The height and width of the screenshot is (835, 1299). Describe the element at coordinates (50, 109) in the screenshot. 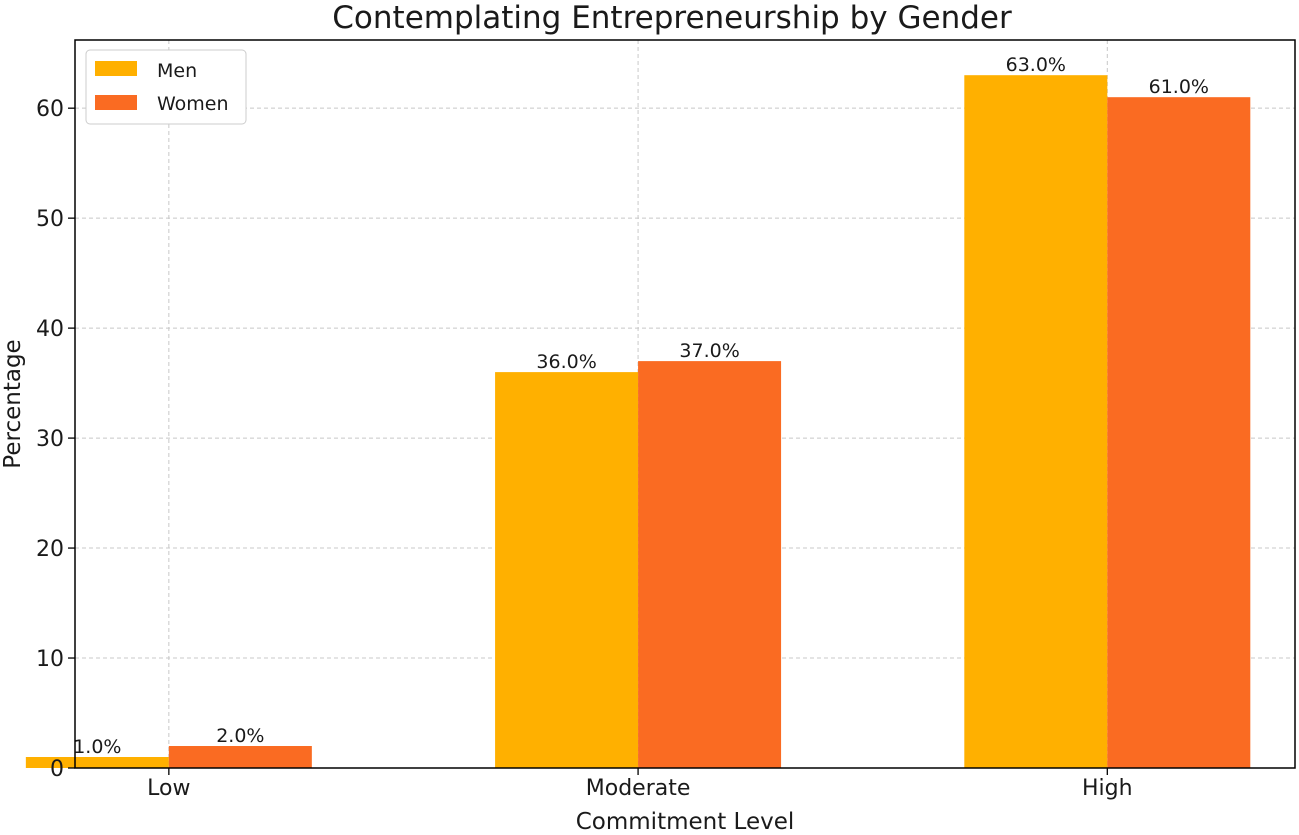

I see `y-tick-label: 60` at that location.